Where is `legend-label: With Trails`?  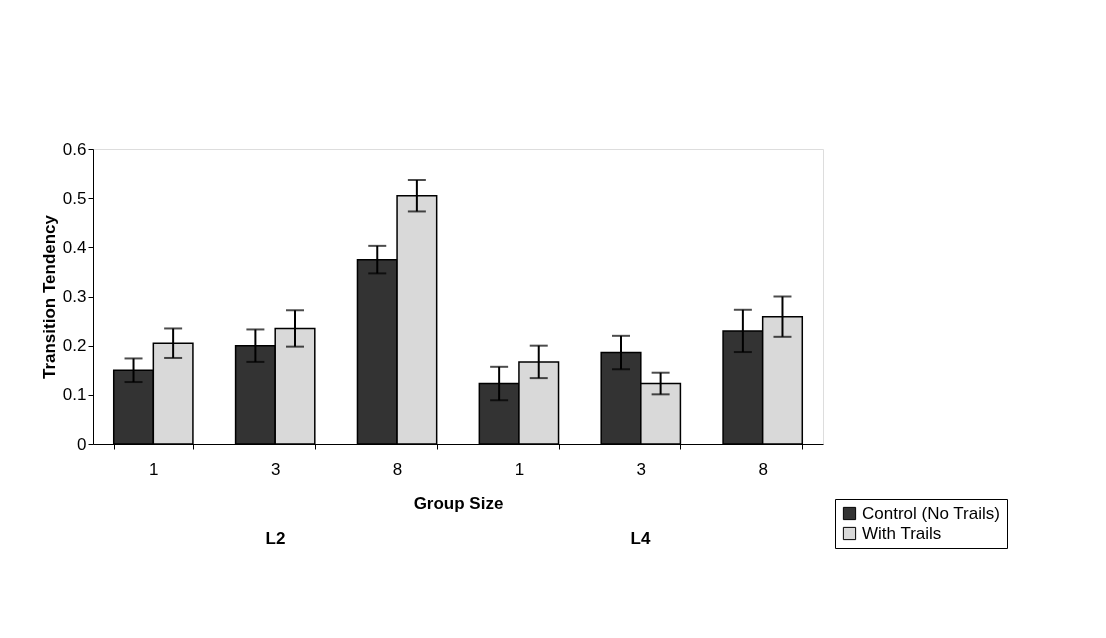 legend-label: With Trails is located at coordinates (902, 533).